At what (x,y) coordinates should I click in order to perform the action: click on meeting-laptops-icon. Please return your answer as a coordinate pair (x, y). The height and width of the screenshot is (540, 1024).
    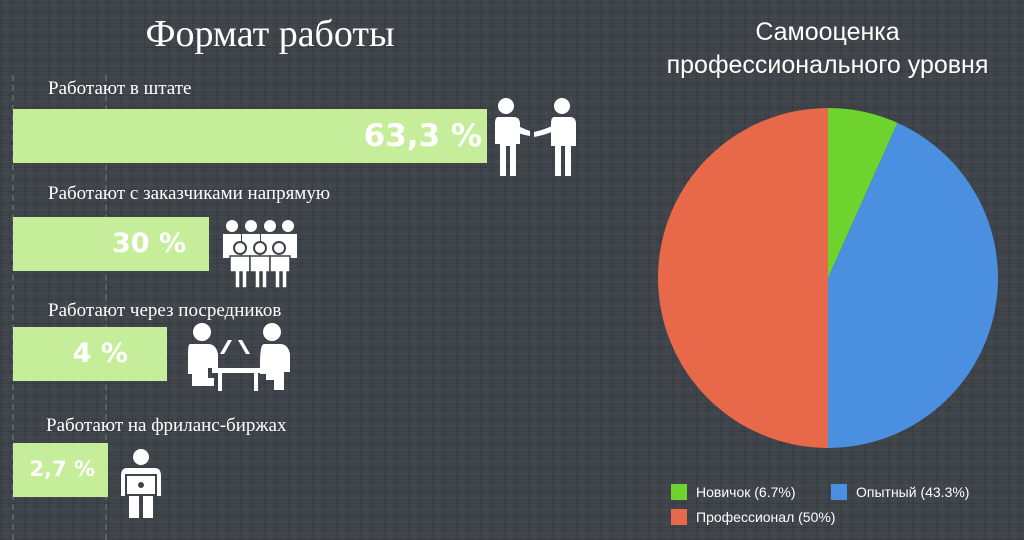
    Looking at the image, I should click on (239, 357).